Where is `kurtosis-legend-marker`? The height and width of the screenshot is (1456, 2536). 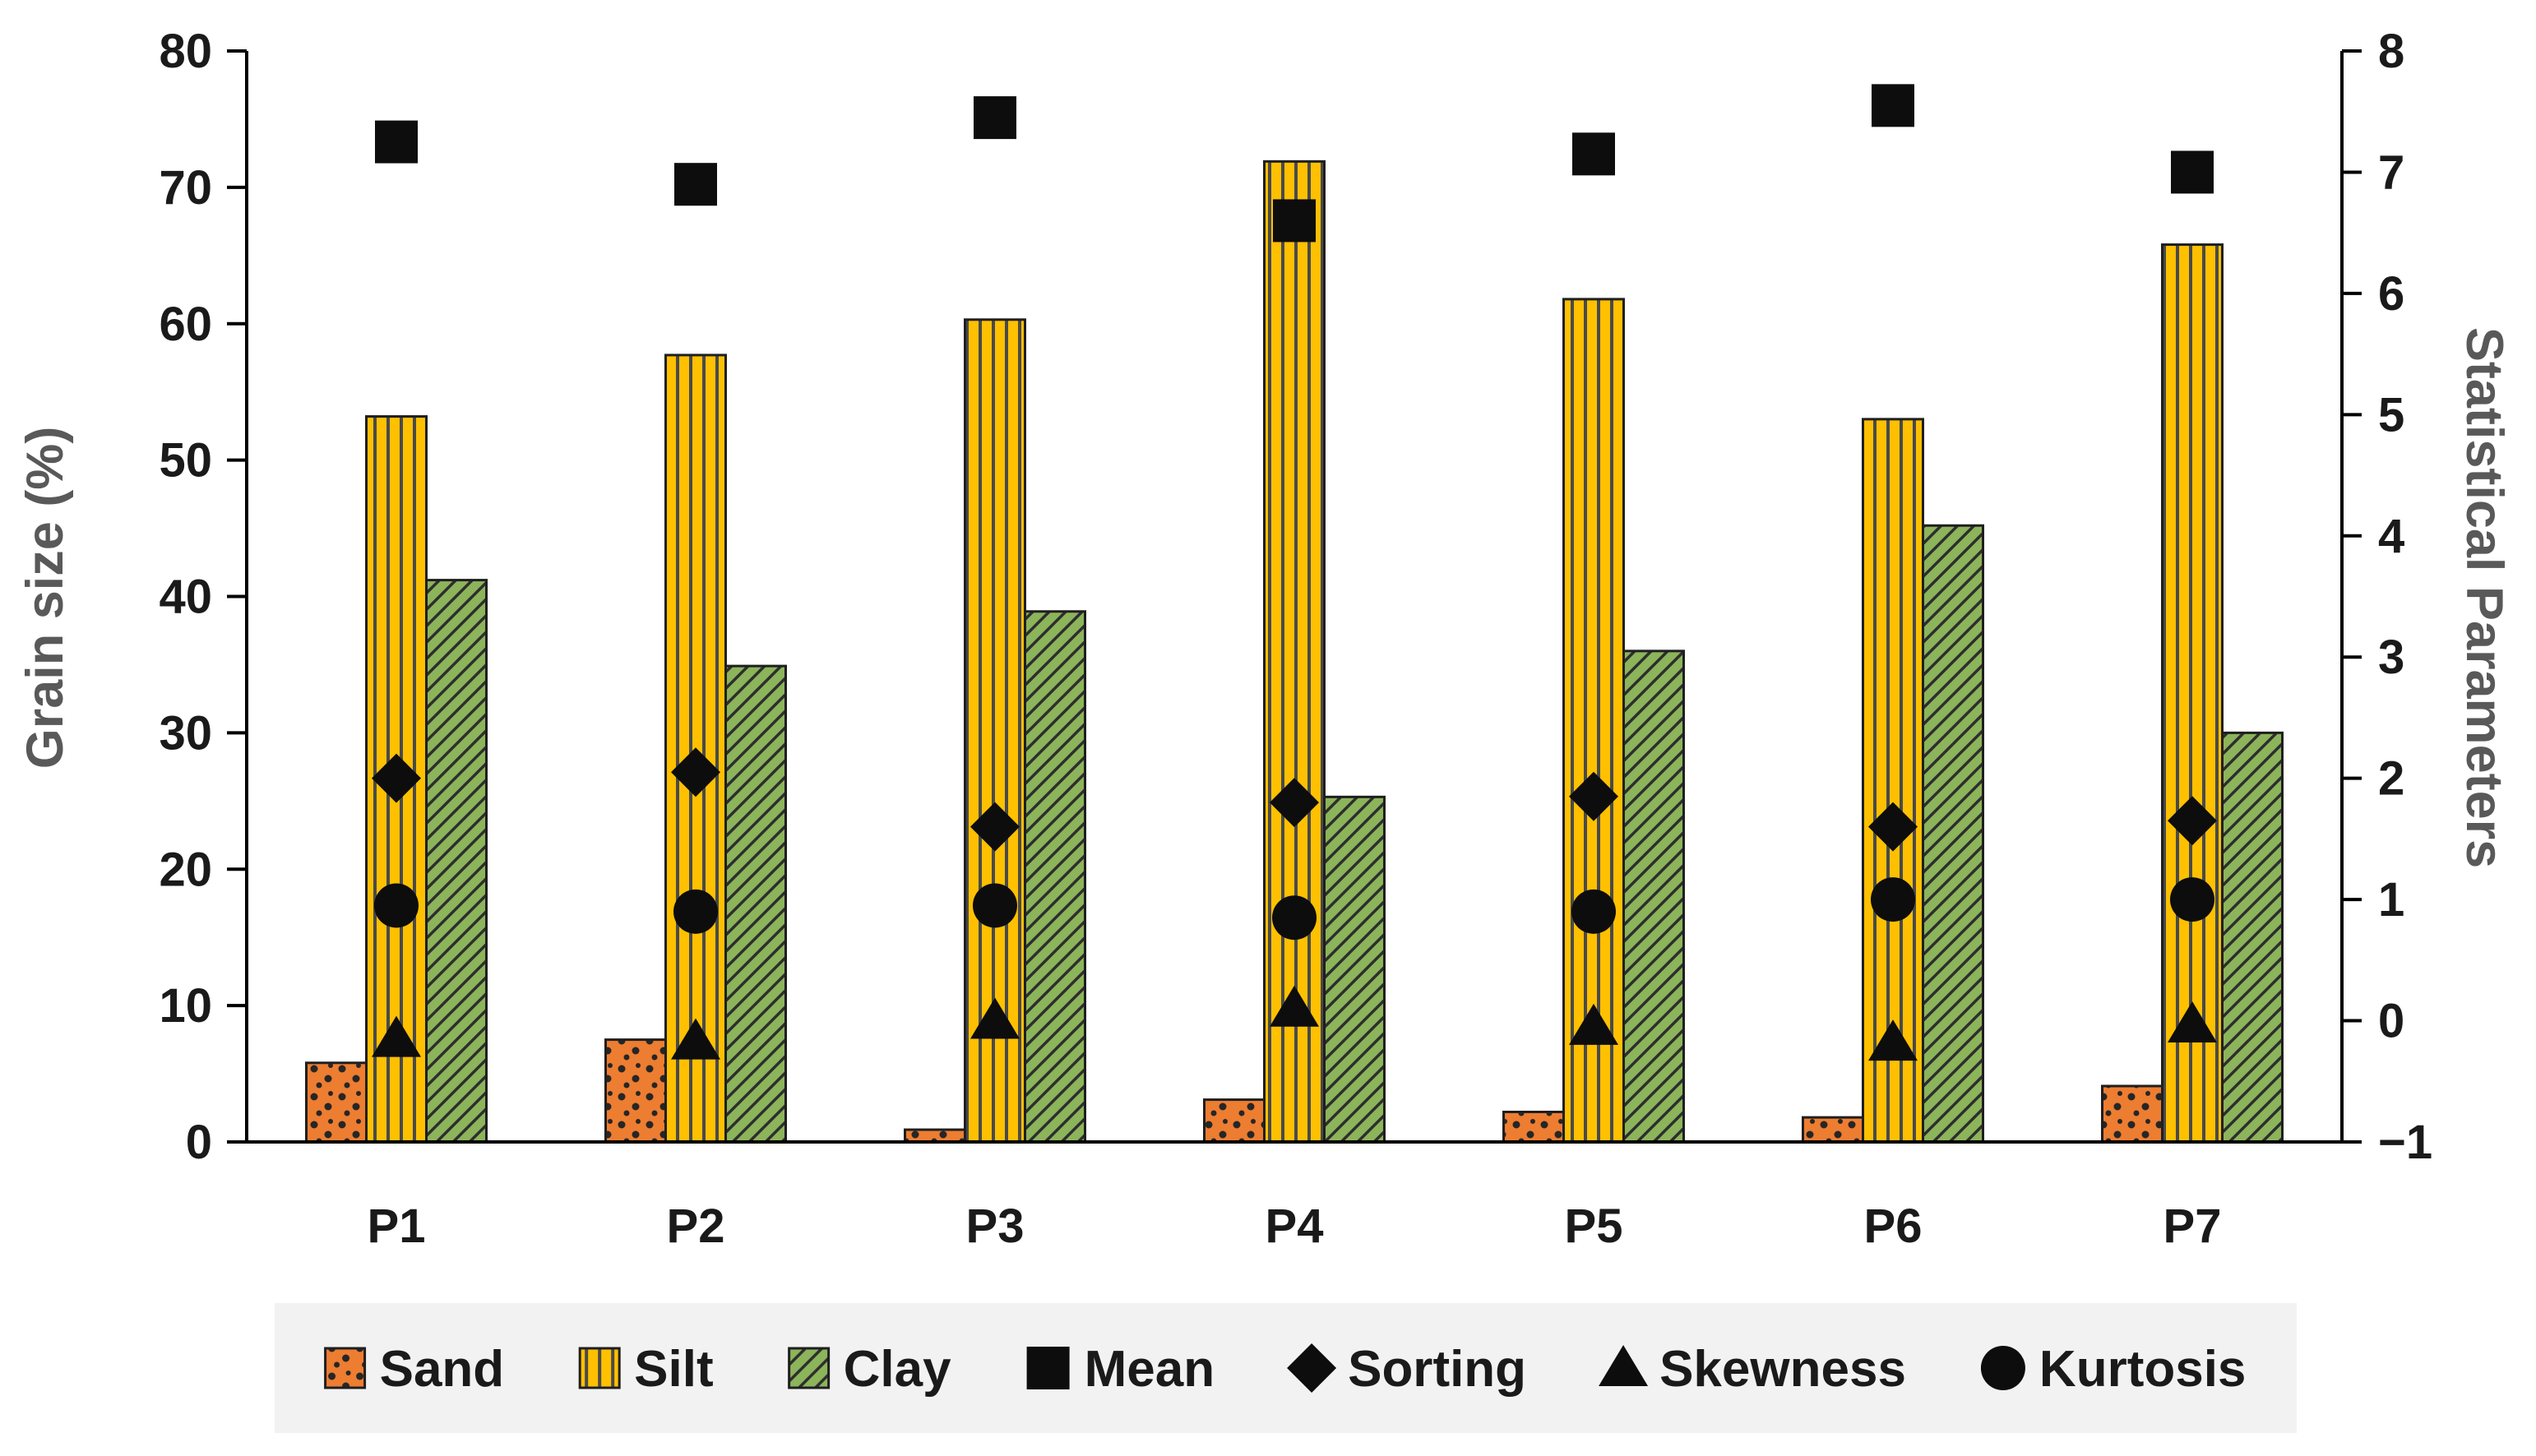 kurtosis-legend-marker is located at coordinates (2002, 1368).